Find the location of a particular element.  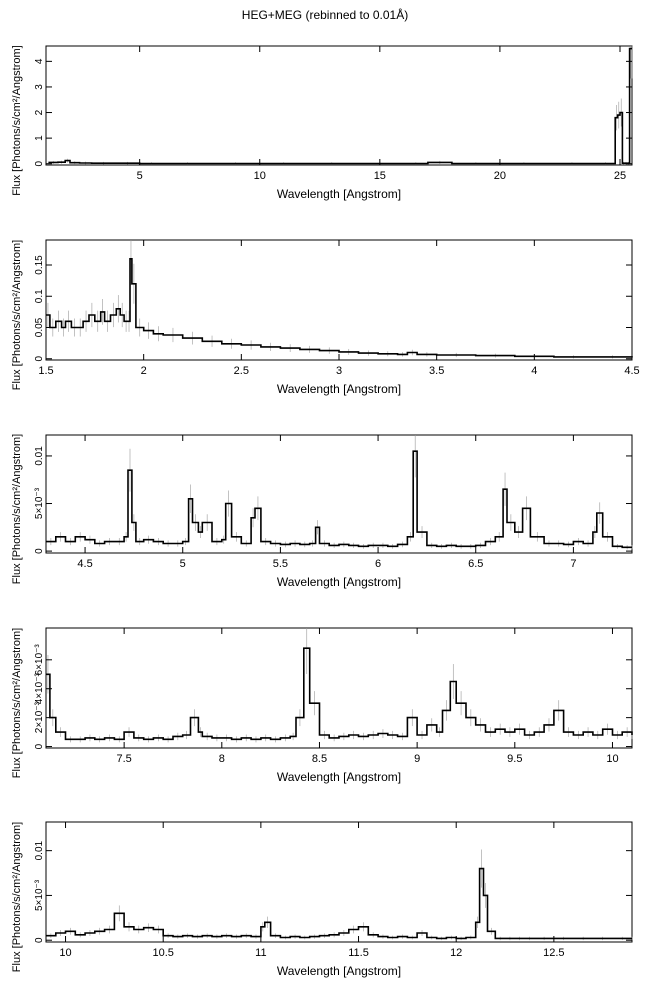

x-tick-label: 6.5 is located at coordinates (475, 564).